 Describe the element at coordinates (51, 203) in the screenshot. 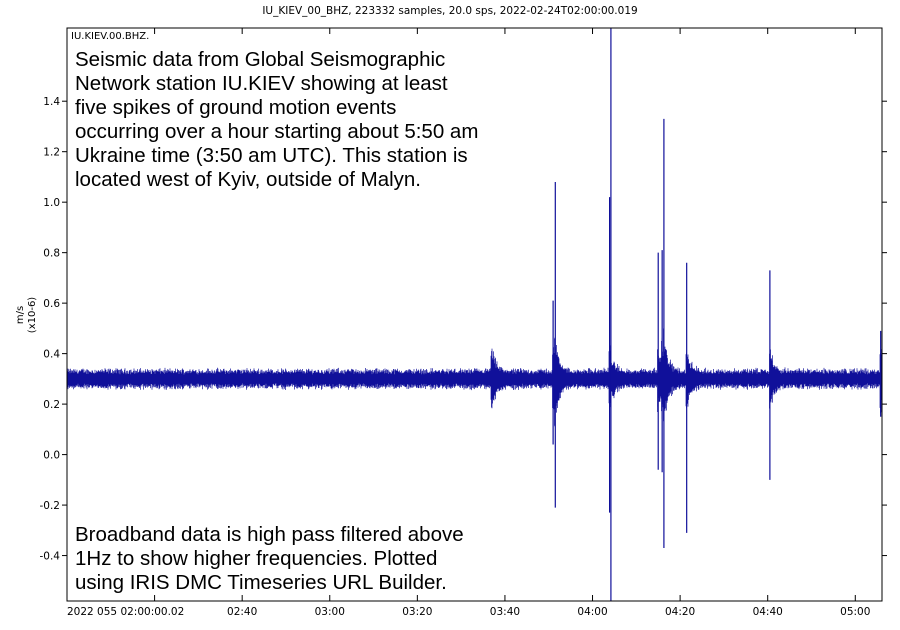

I see `y-tick-label: 1.0` at that location.